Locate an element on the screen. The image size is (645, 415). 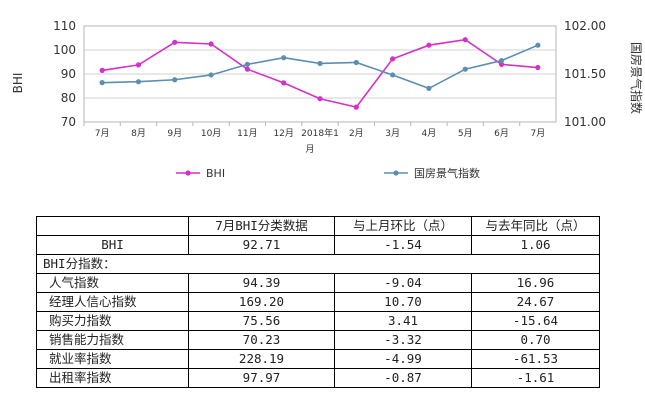
table-cell: 92.71 is located at coordinates (261, 245).